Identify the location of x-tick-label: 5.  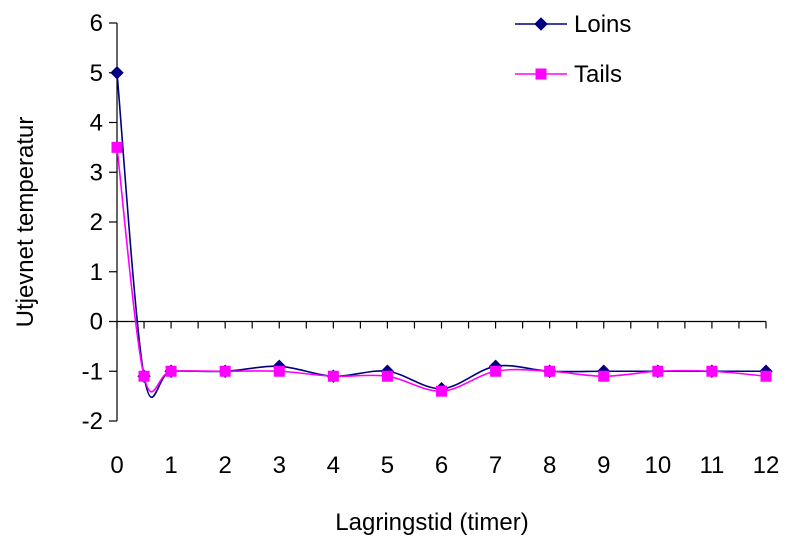
(387, 465).